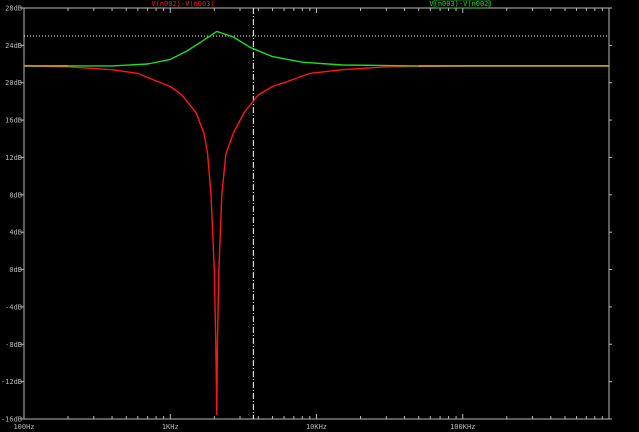 This screenshot has width=639, height=432. What do you see at coordinates (322, 4) in the screenshot?
I see `legend: V(n002)-V(n003) V(n003)-V(n002)` at bounding box center [322, 4].